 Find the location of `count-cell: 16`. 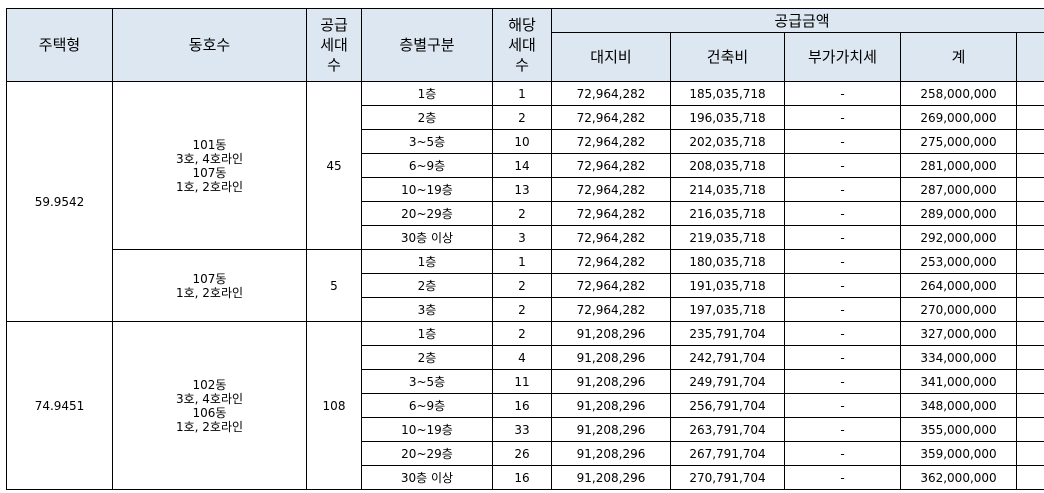

count-cell: 16 is located at coordinates (522, 477).